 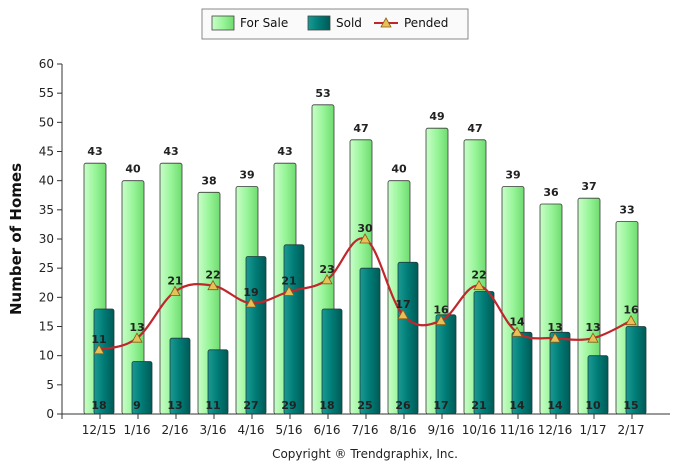 What do you see at coordinates (322, 93) in the screenshot?
I see `for-sale-value-label: 53` at bounding box center [322, 93].